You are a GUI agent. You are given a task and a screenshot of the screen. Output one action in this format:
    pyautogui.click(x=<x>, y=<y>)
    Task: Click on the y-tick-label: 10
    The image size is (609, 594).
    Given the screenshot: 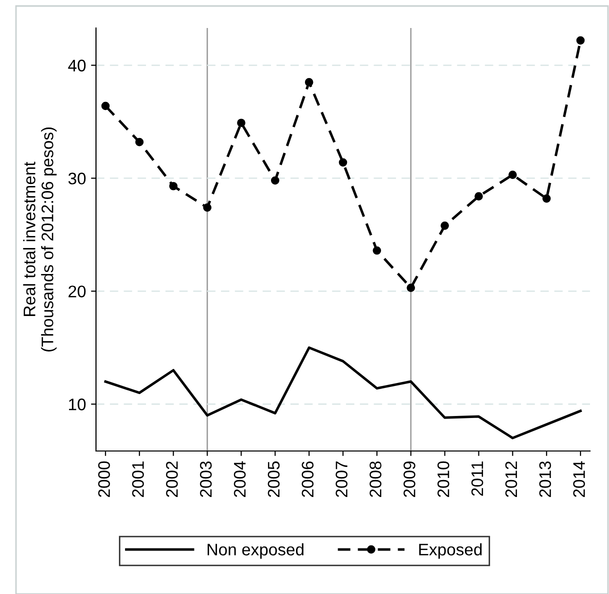 What is the action you would take?
    pyautogui.click(x=77, y=404)
    